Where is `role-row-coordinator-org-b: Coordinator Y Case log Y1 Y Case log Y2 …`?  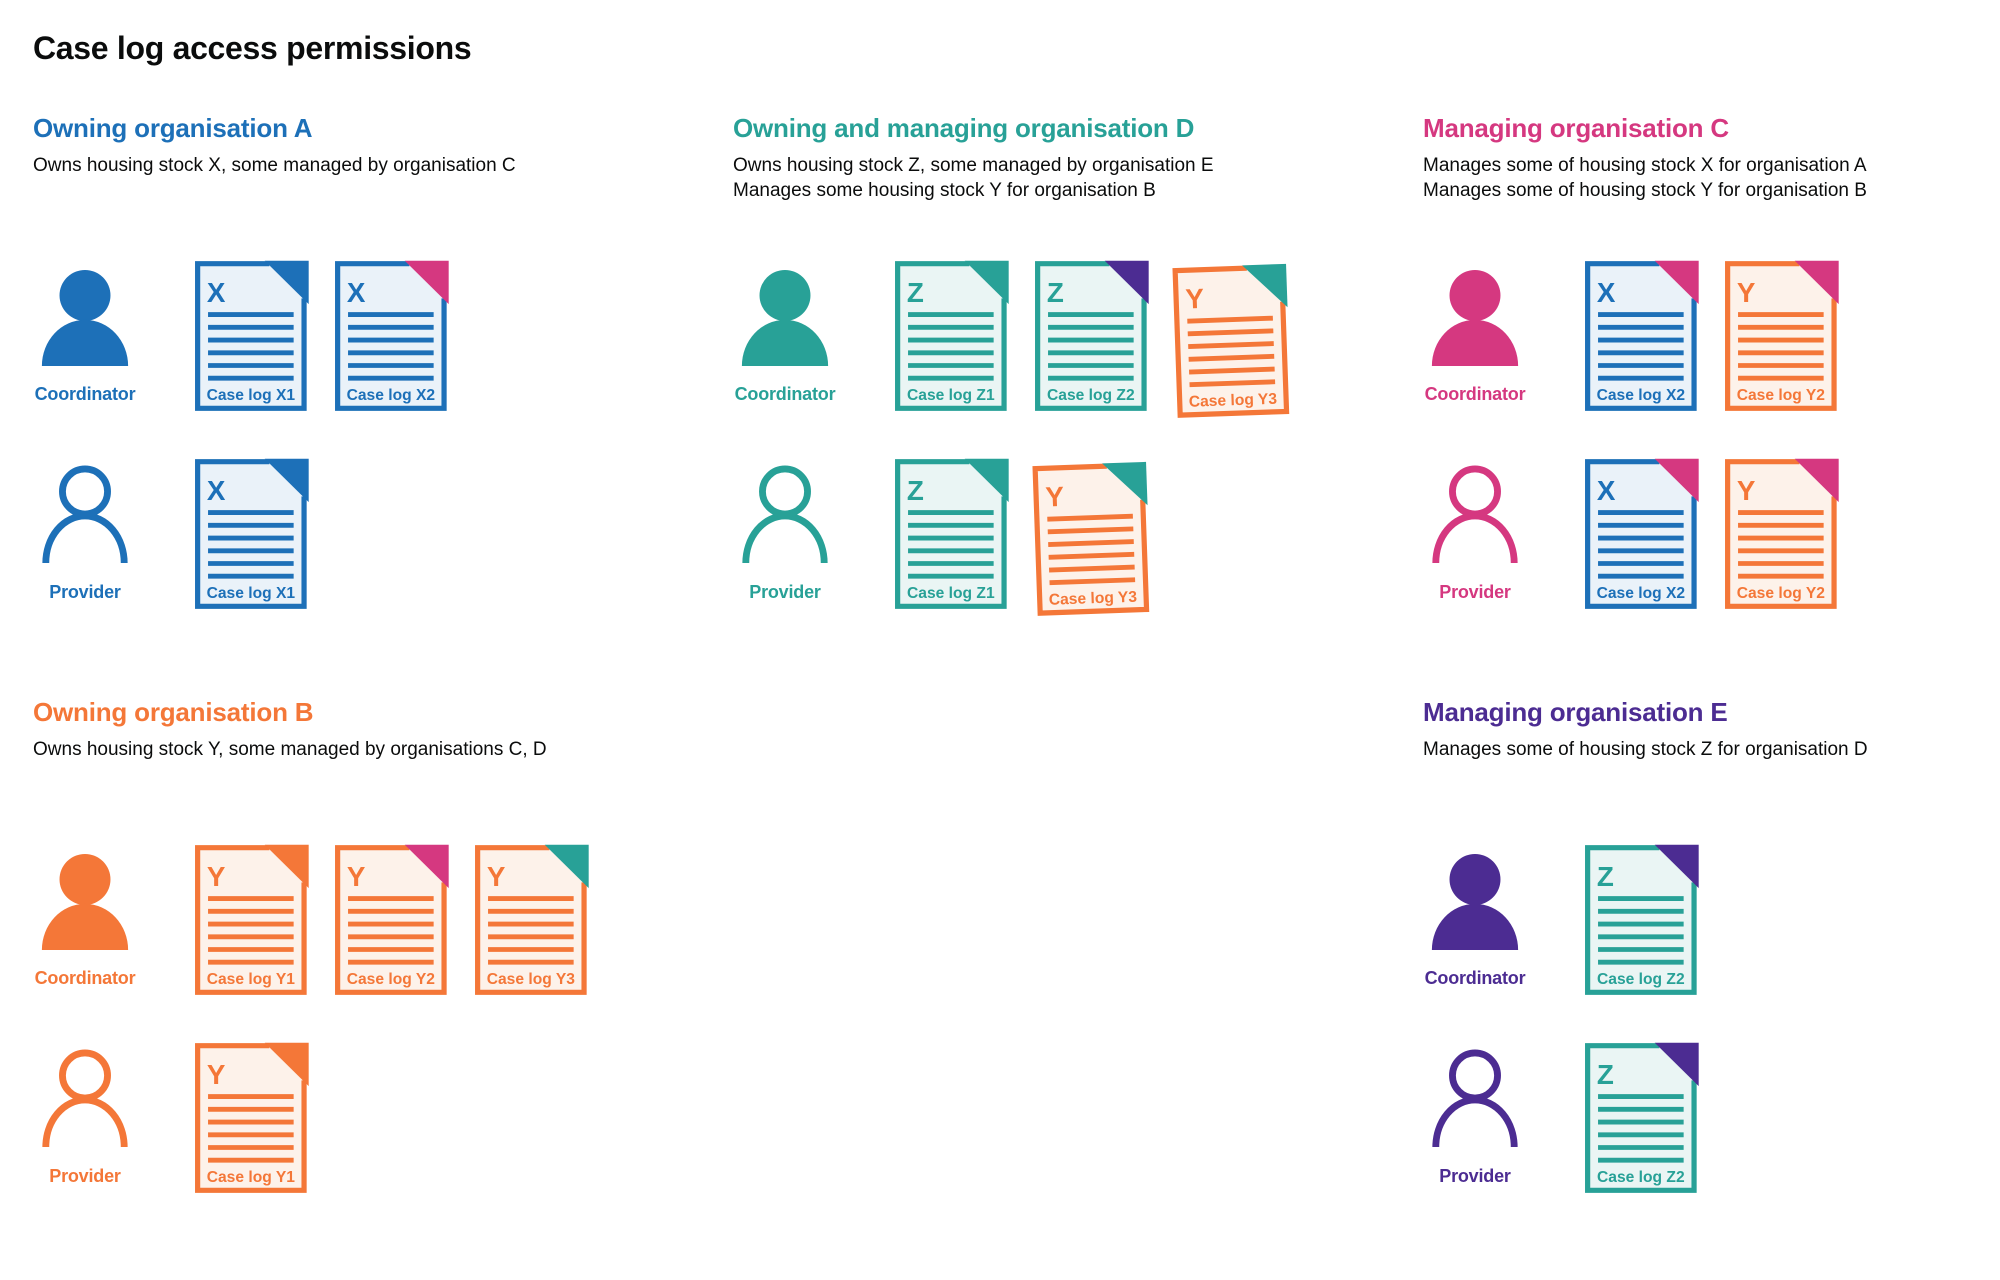
role-row-coordinator-org-b: Coordinator Y Case log Y1 Y Case log Y2 … is located at coordinates (383, 920).